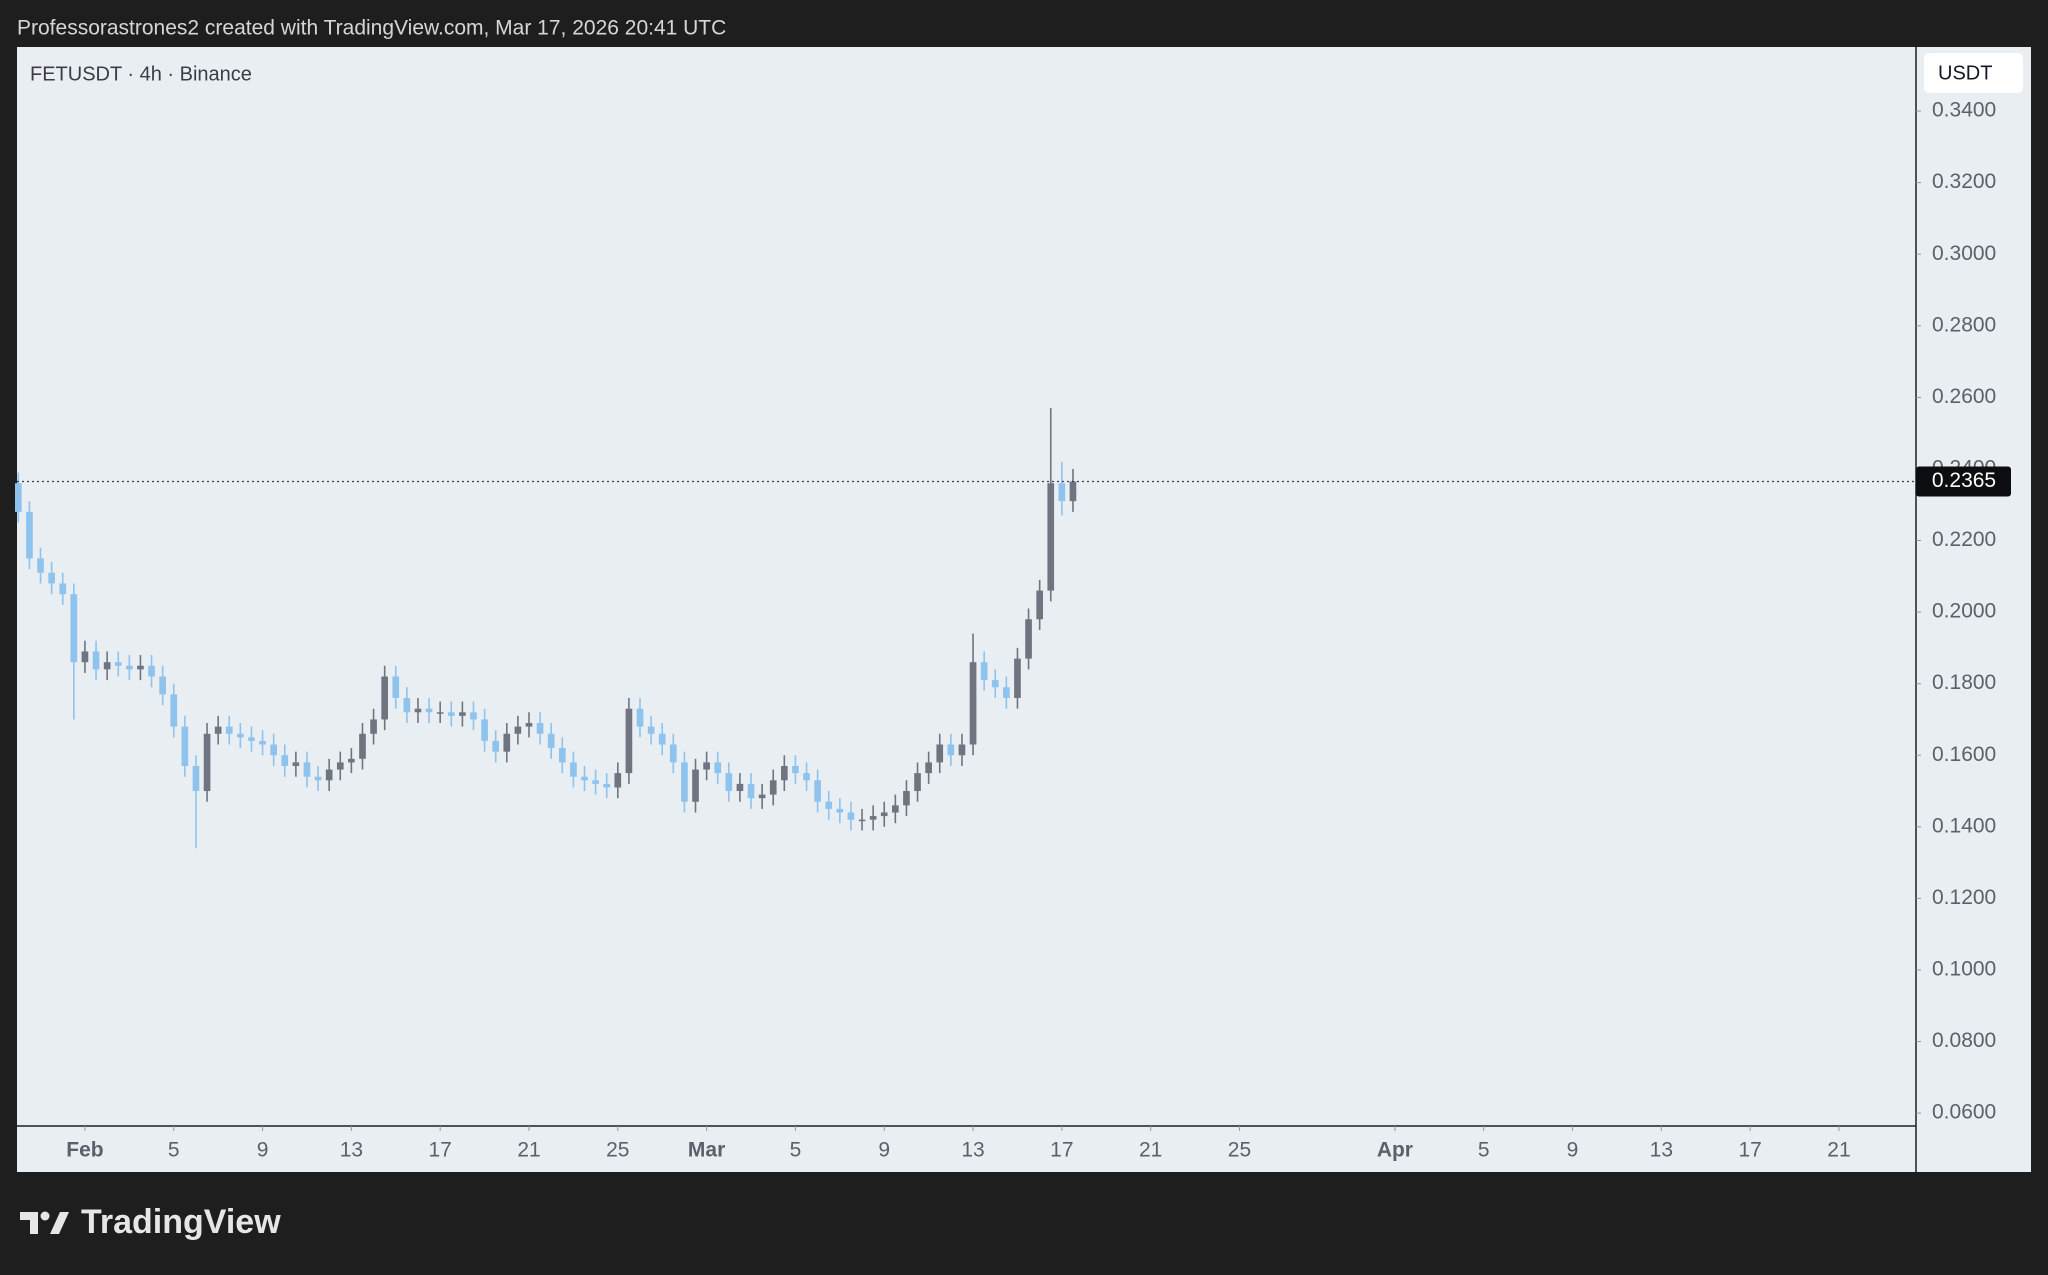 The image size is (2048, 1275). What do you see at coordinates (1964, 110) in the screenshot?
I see `y-tick-label: 0.3400` at bounding box center [1964, 110].